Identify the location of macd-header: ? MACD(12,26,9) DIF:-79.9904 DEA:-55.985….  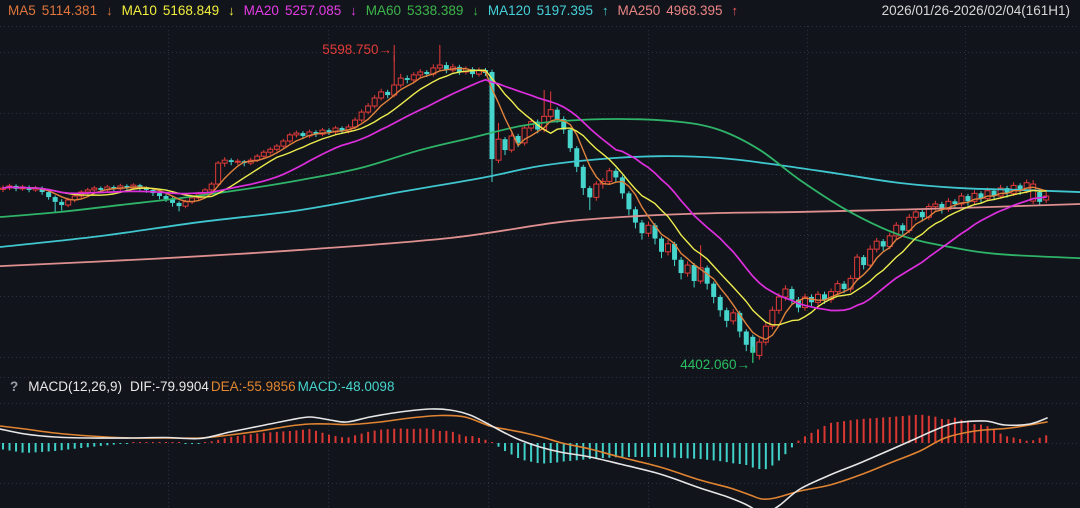
(201, 386).